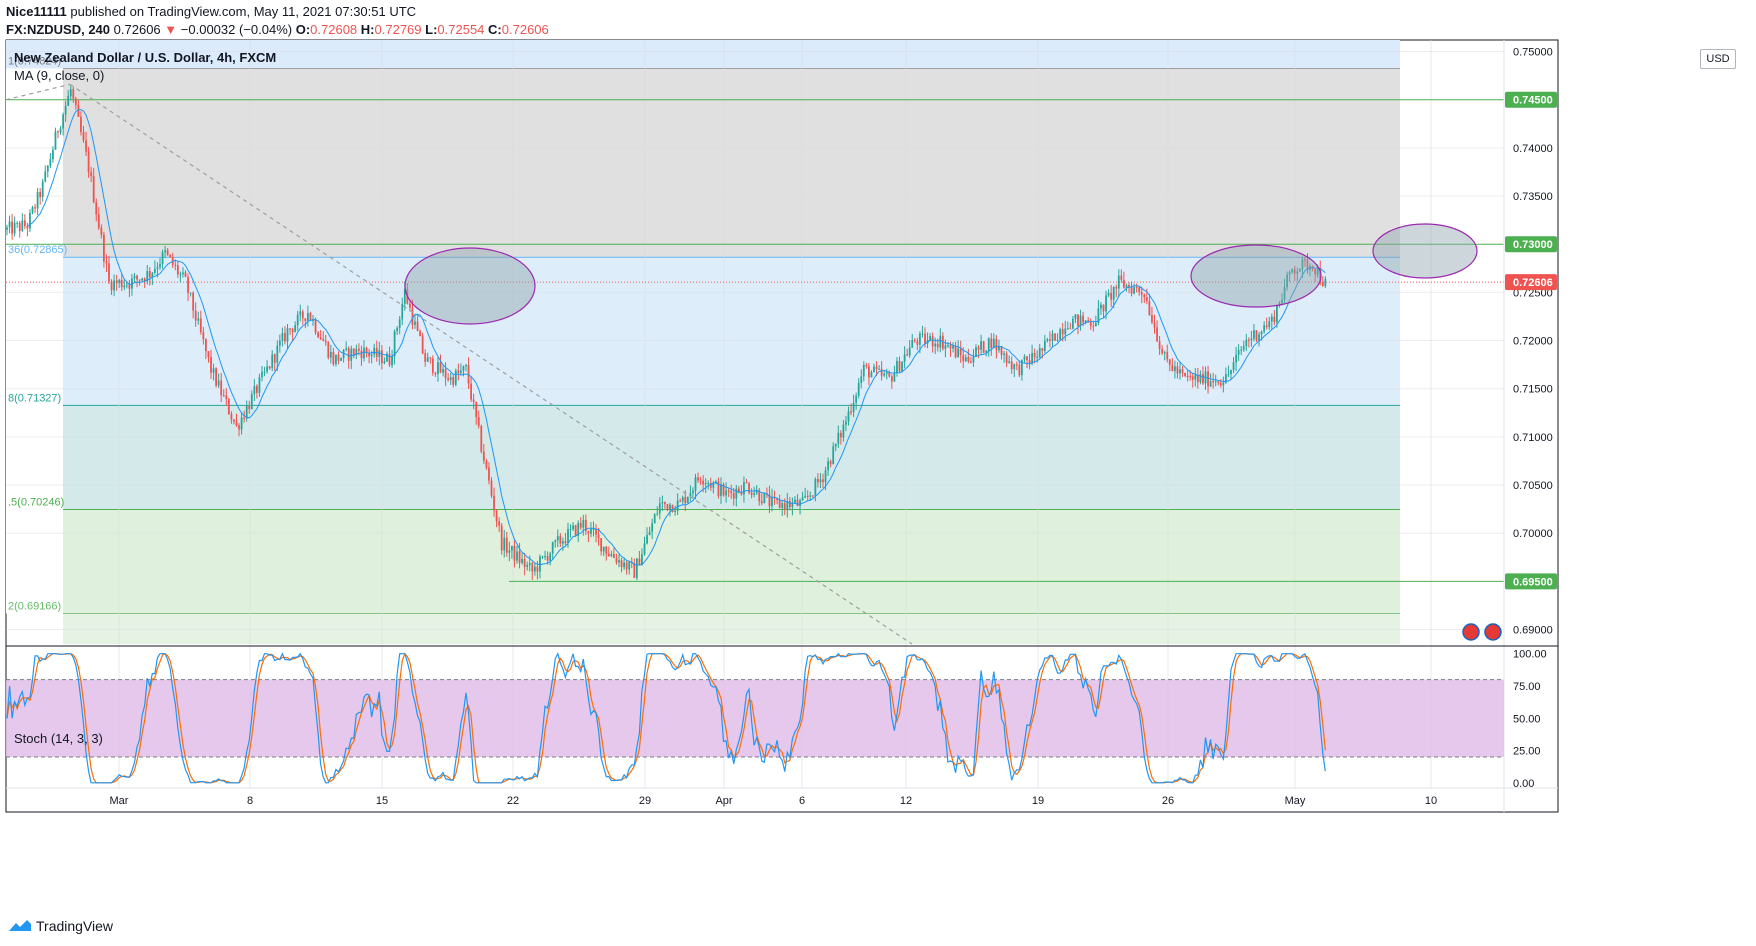 The image size is (1756, 946). Describe the element at coordinates (1533, 149) in the screenshot. I see `price-tick-label: 0.74000` at that location.